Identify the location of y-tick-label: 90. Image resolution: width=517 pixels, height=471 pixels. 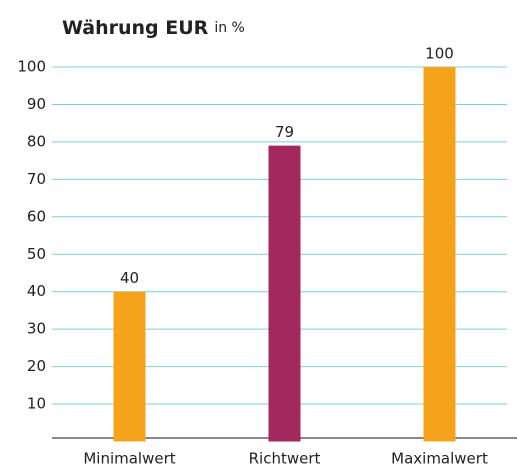
(36, 104).